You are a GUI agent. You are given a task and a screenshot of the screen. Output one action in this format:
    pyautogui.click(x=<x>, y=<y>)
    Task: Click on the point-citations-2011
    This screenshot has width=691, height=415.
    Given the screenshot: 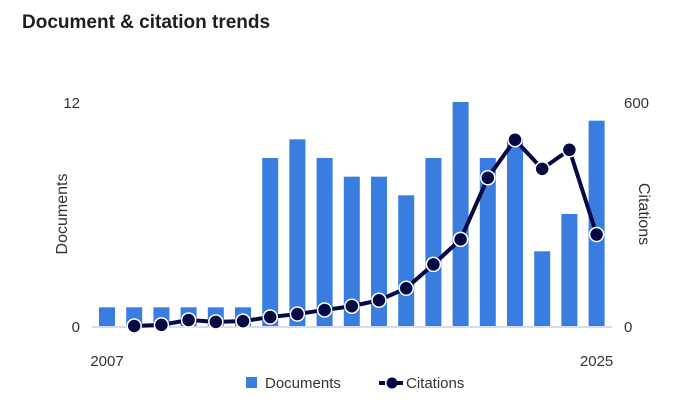 What is the action you would take?
    pyautogui.click(x=216, y=322)
    